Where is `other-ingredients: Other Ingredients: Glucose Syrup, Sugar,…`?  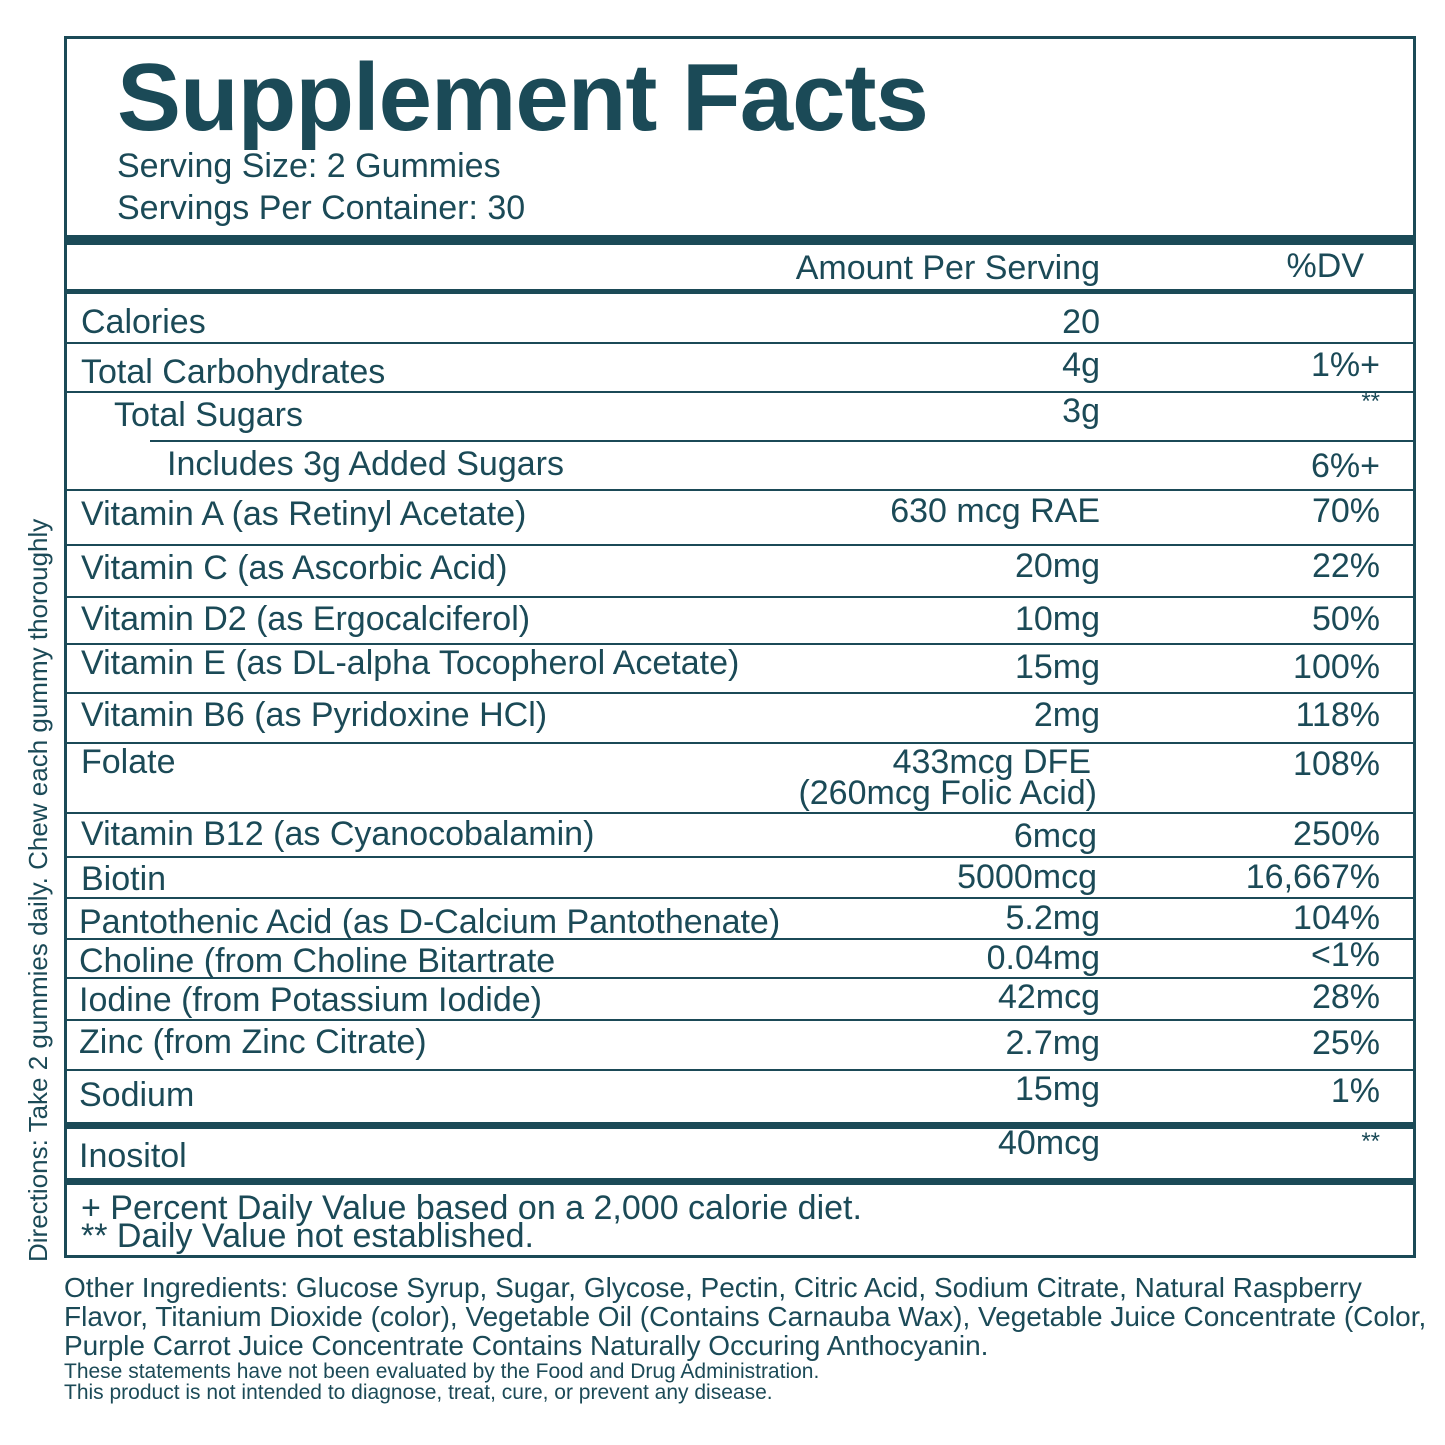
other-ingredients: Other Ingredients: Glucose Syrup, Sugar,… is located at coordinates (745, 1316).